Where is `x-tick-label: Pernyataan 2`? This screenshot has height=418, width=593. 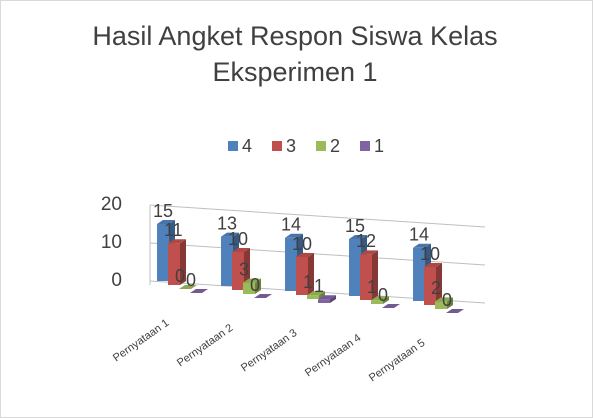
x-tick-label: Pernyataan 2 is located at coordinates (205, 345).